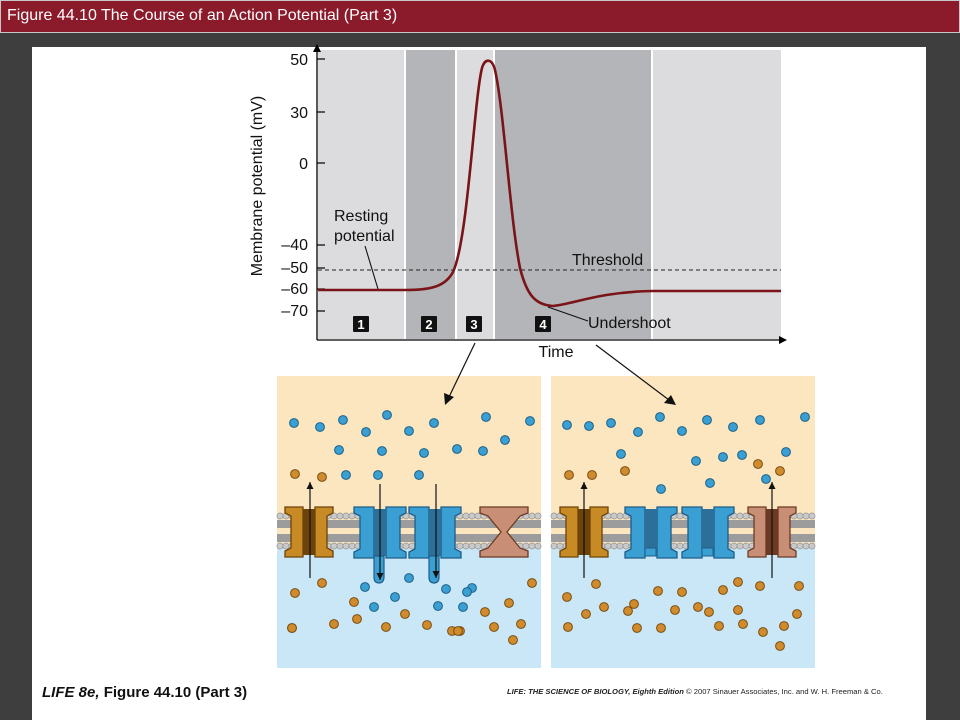 This screenshot has height=720, width=960. What do you see at coordinates (474, 324) in the screenshot?
I see `phase-marker-3: 3` at bounding box center [474, 324].